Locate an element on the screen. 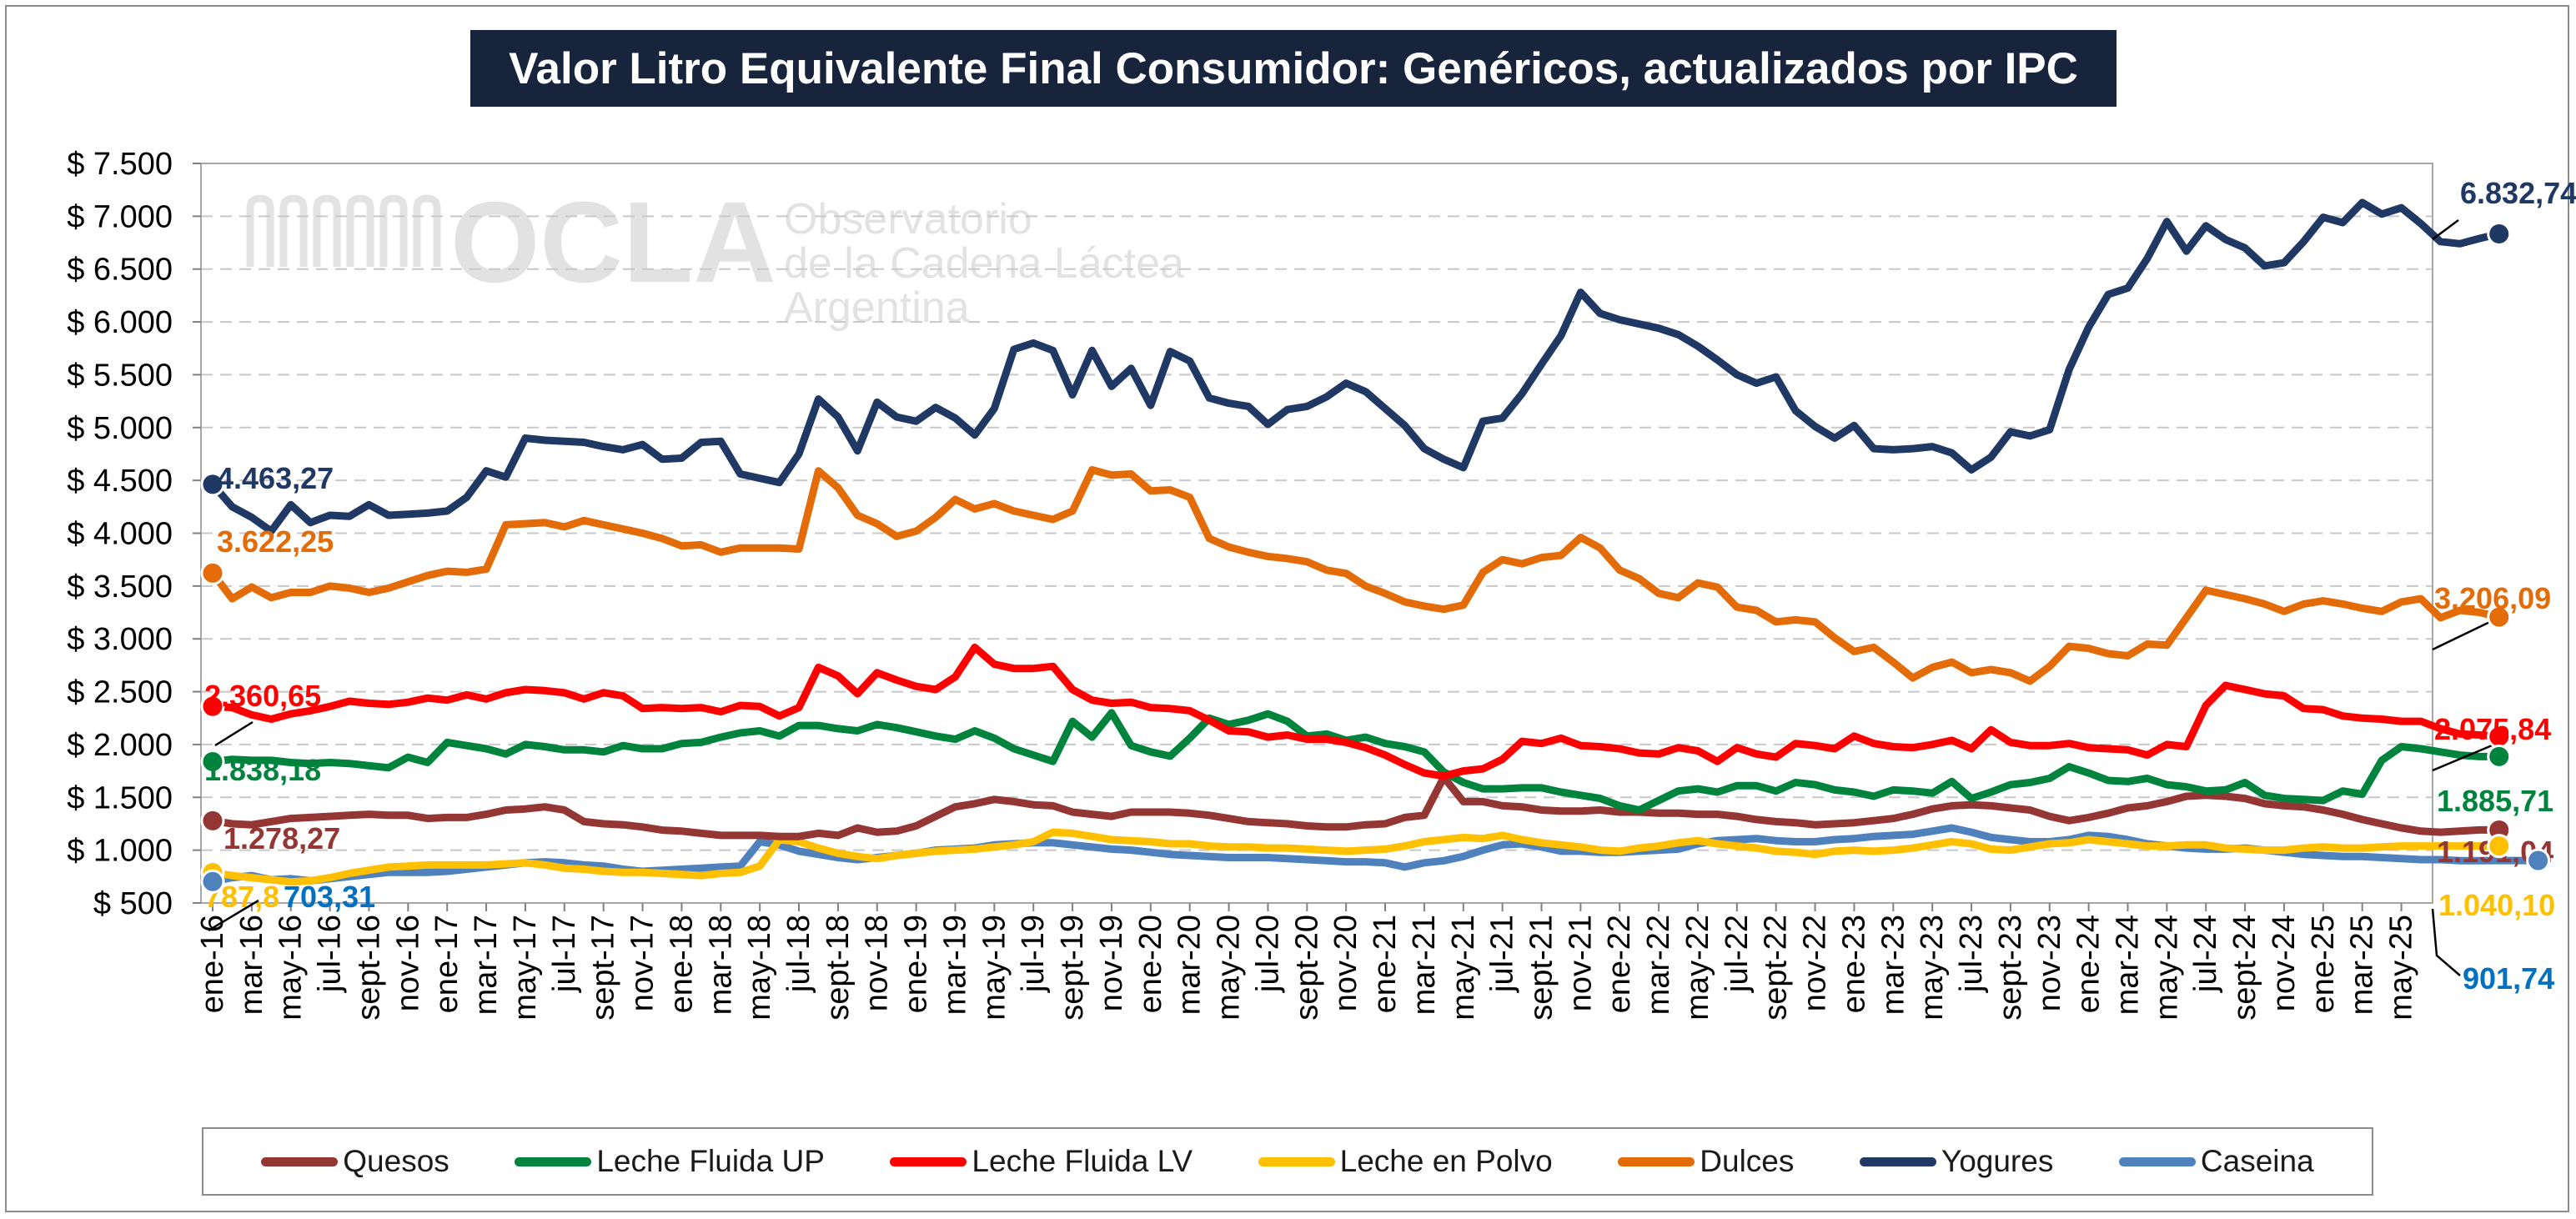 This screenshot has height=1219, width=2576. x-tick-label: may-23 is located at coordinates (1932, 968).